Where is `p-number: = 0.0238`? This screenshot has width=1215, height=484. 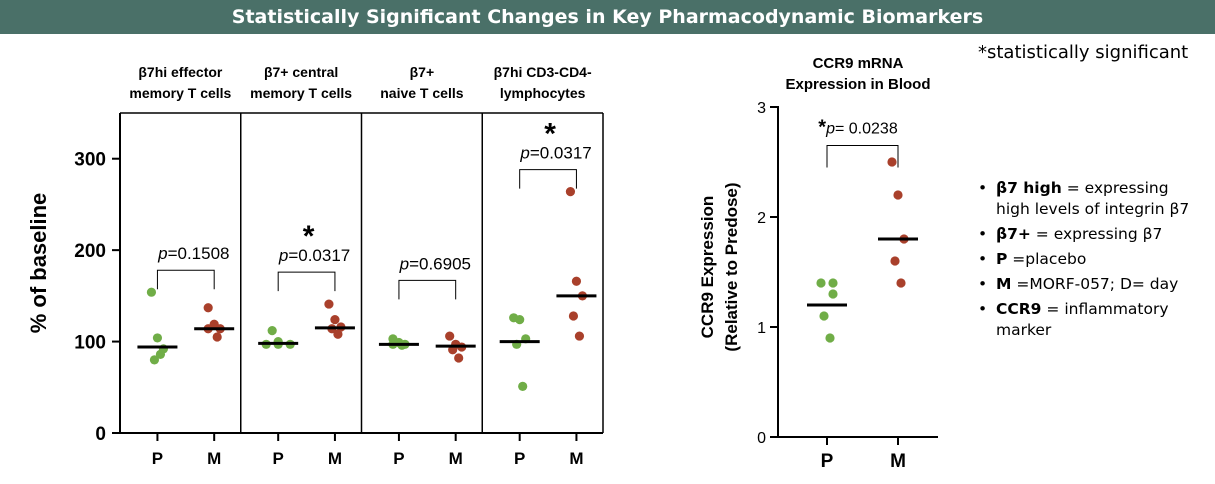
p-number: = 0.0238 is located at coordinates (866, 129).